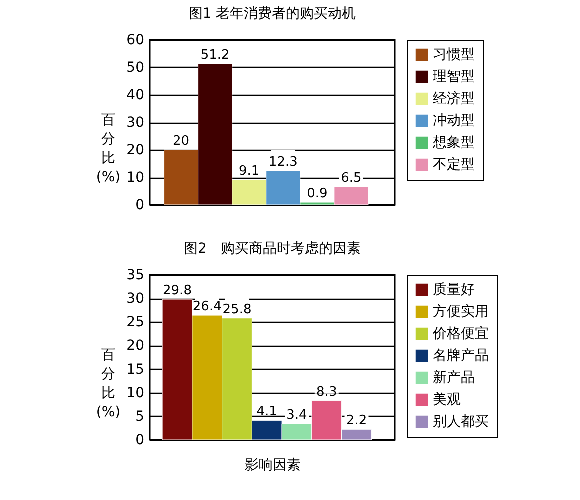 The height and width of the screenshot is (500, 580). I want to click on data-label: 0.9, so click(317, 194).